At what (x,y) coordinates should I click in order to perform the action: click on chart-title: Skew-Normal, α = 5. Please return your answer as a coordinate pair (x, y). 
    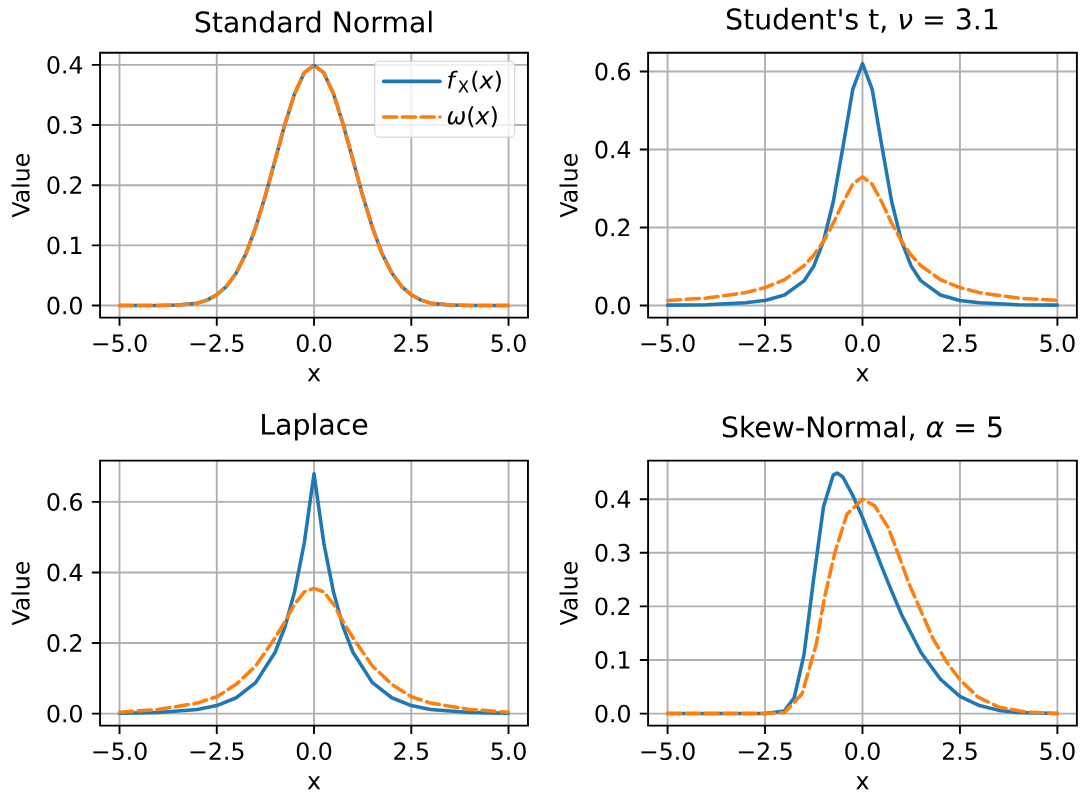
    Looking at the image, I should click on (862, 428).